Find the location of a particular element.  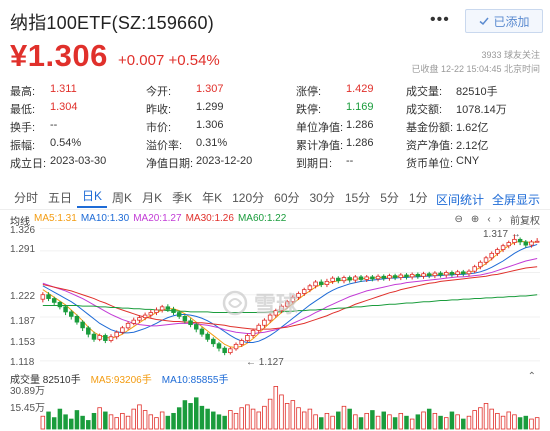

zoom-out-icon: ⊖ is located at coordinates (458, 219).